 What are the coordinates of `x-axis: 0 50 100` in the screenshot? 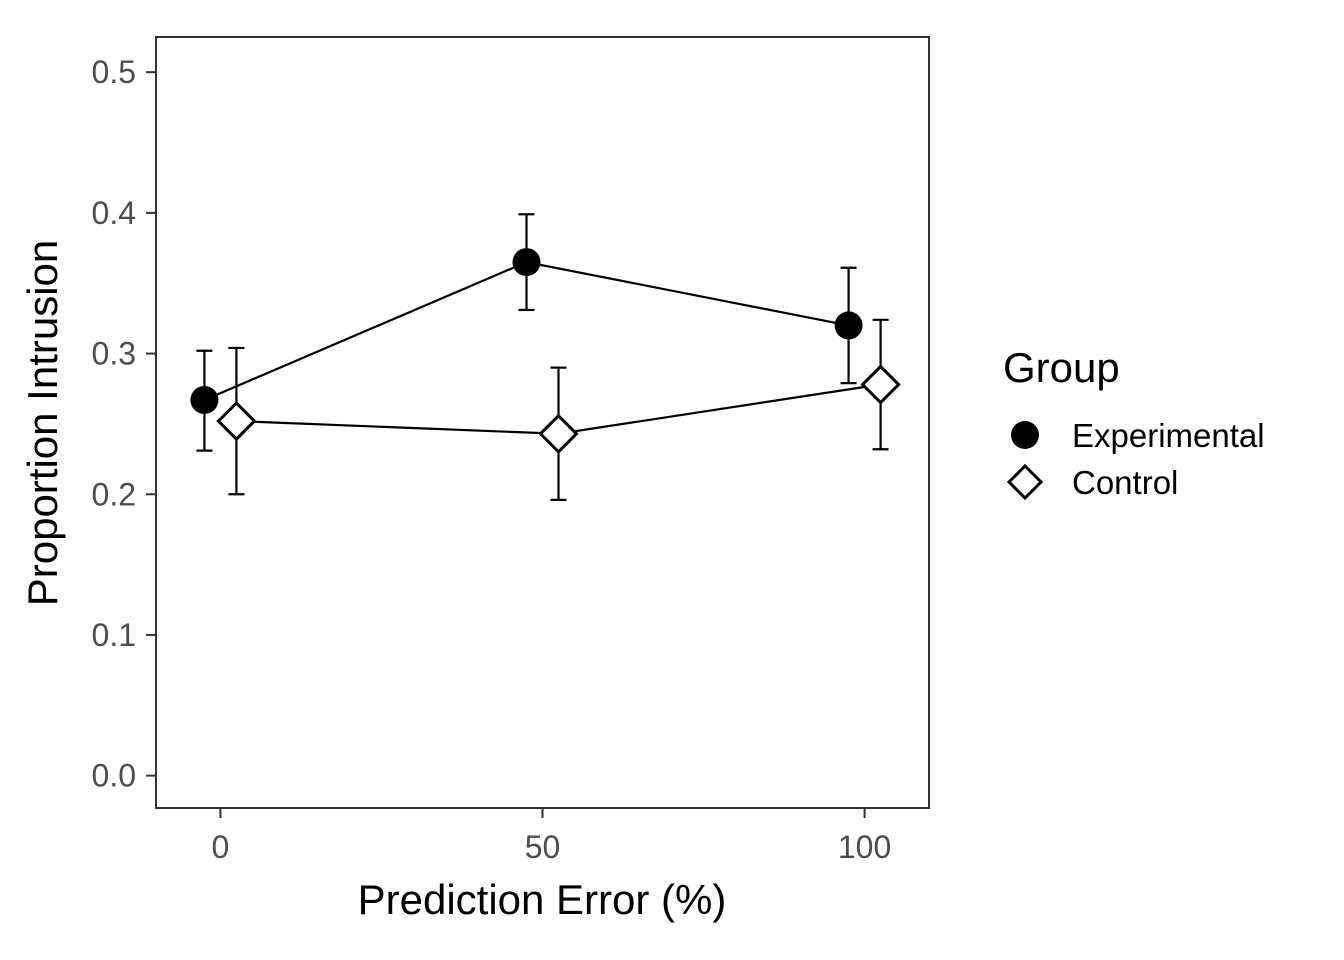 It's located at (551, 836).